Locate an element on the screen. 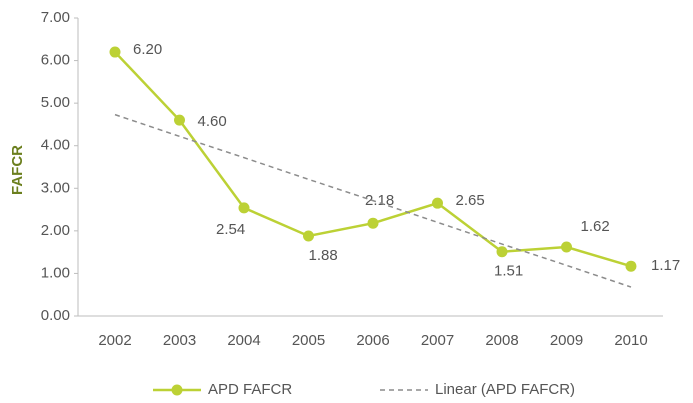 This screenshot has width=693, height=403. x-tick-label: 2002 is located at coordinates (114, 340).